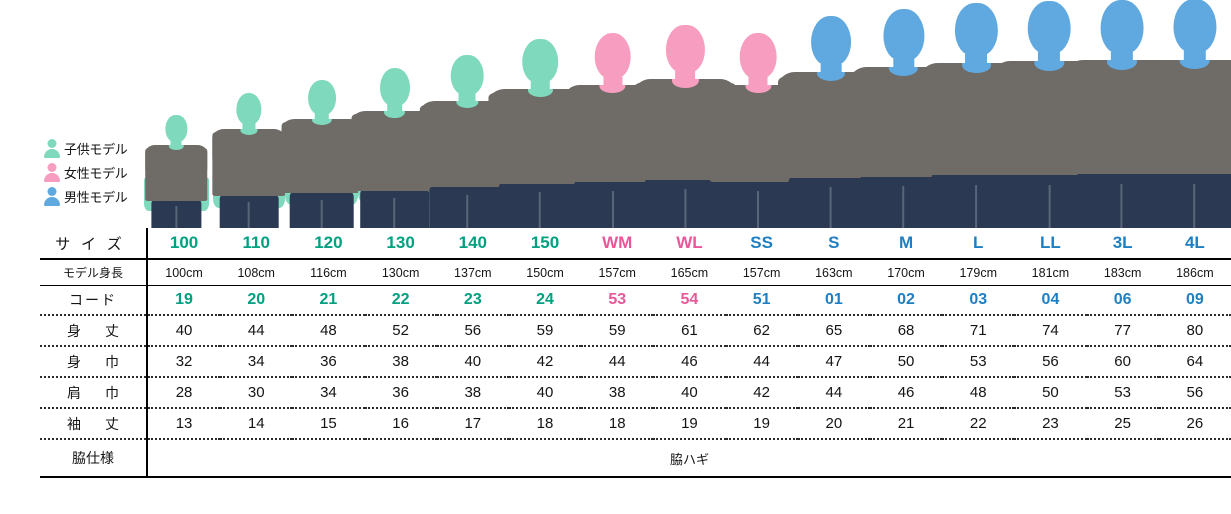  Describe the element at coordinates (256, 300) in the screenshot. I see `product-code: 20` at that location.